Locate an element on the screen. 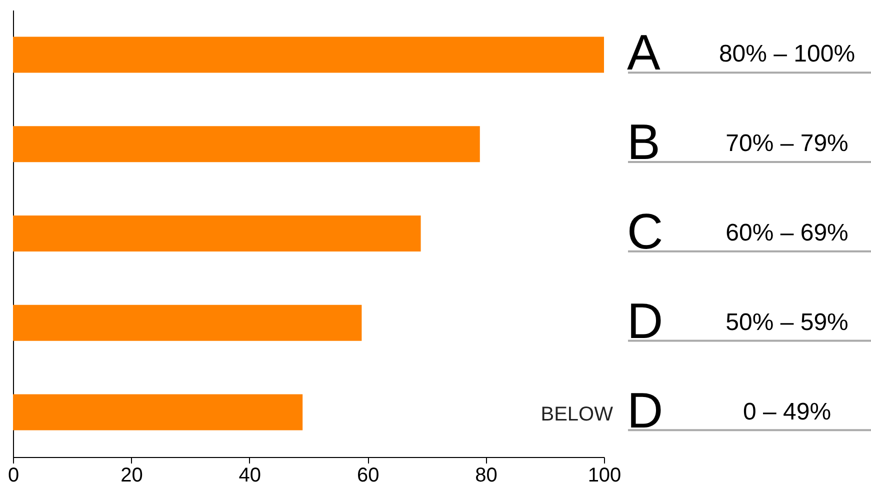  text: 50% – 59% is located at coordinates (787, 322).